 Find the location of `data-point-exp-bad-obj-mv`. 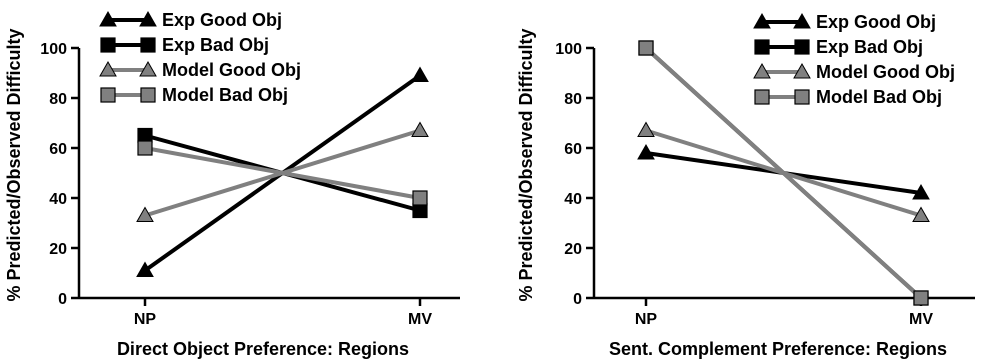

data-point-exp-bad-obj-mv is located at coordinates (420, 210).